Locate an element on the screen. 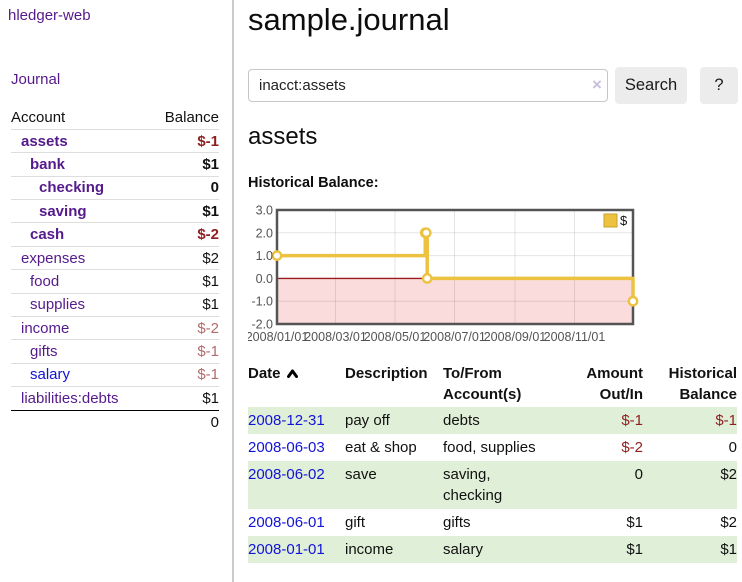 The image size is (742, 582). sort-asc-icon is located at coordinates (292, 373).